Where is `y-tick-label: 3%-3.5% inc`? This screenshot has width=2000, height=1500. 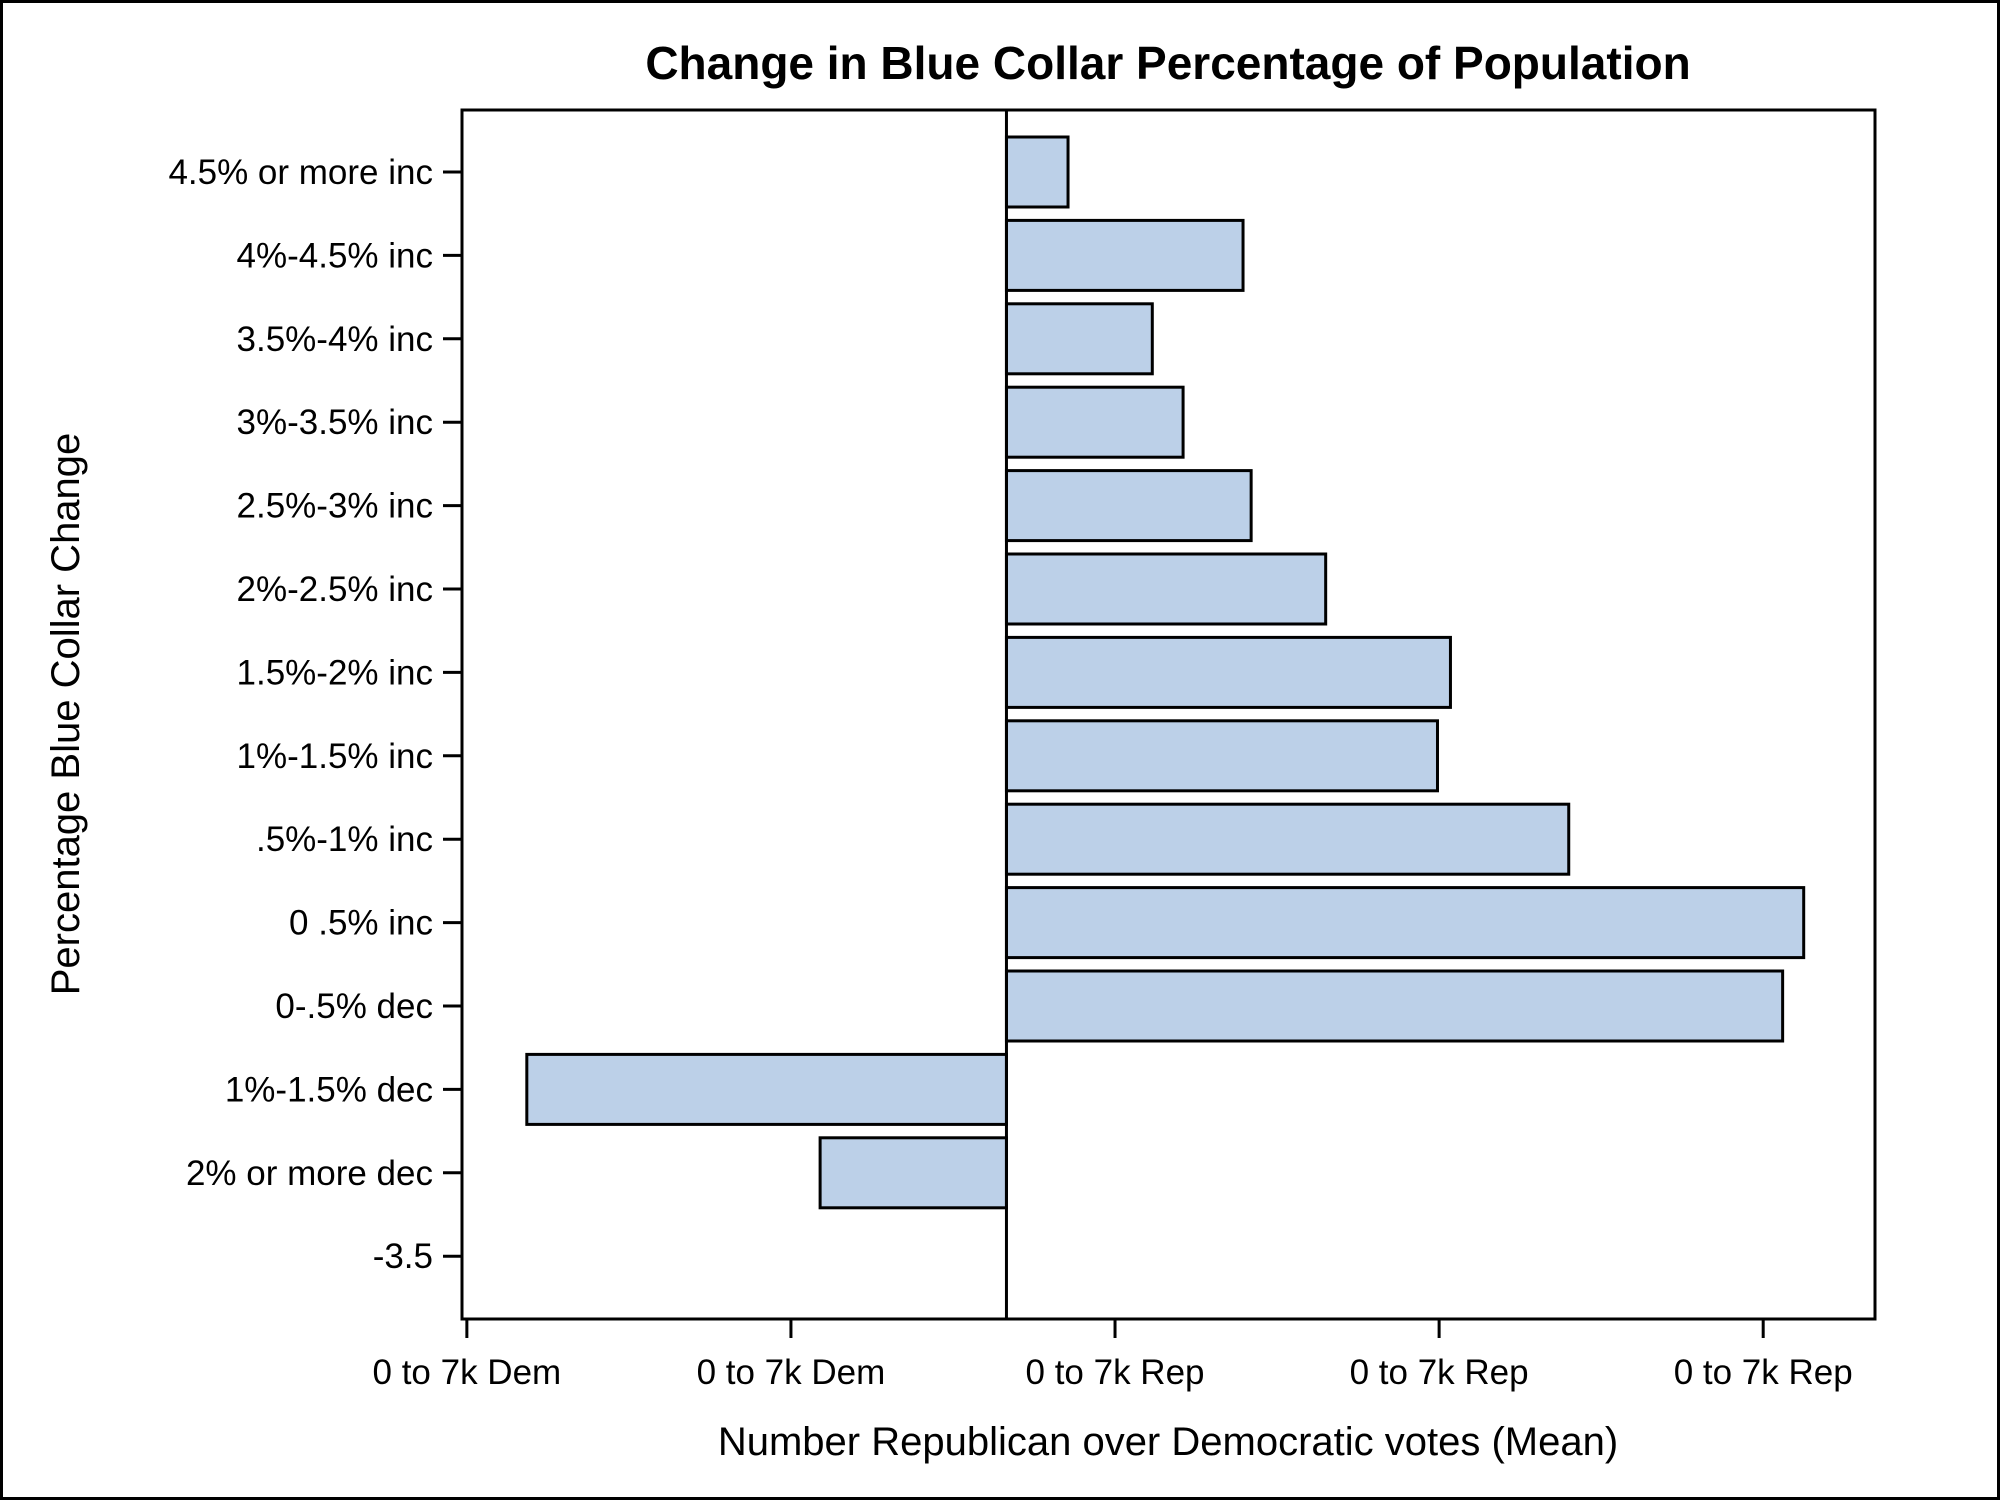
y-tick-label: 3%-3.5% inc is located at coordinates (335, 422).